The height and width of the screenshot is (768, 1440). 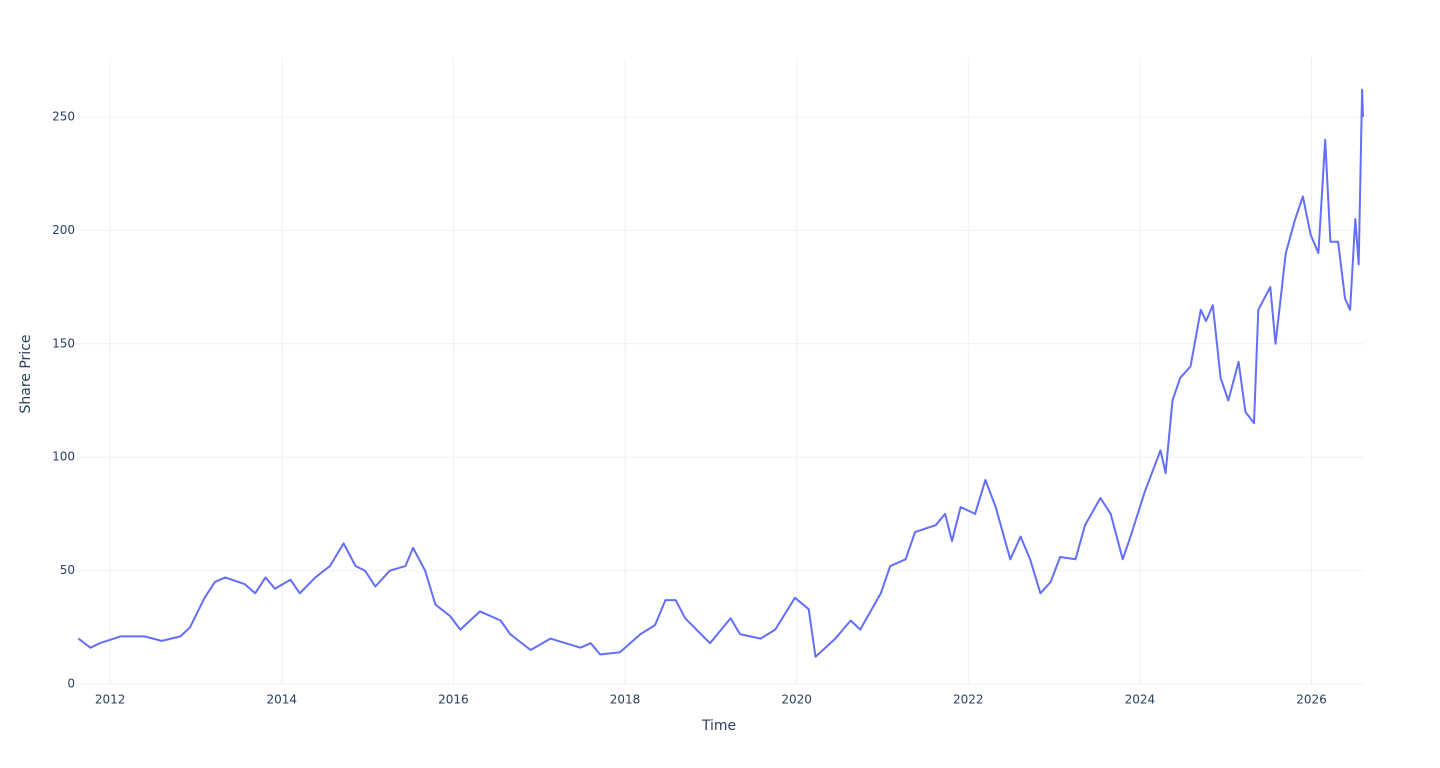 I want to click on y-tick-label: 50, so click(x=67, y=570).